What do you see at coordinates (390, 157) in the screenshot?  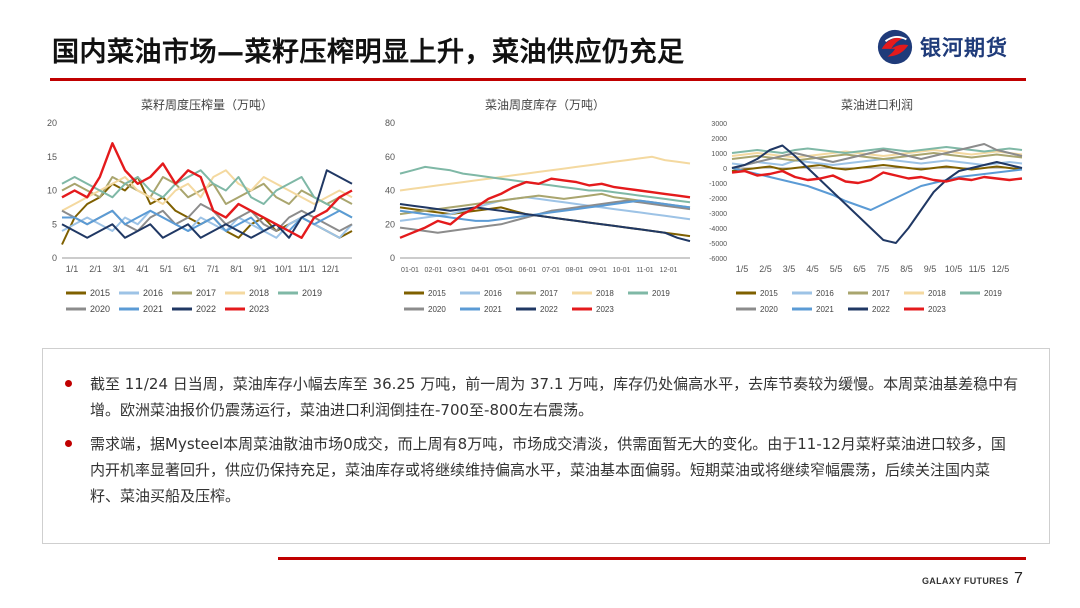 I see `y-tick-label: 60` at bounding box center [390, 157].